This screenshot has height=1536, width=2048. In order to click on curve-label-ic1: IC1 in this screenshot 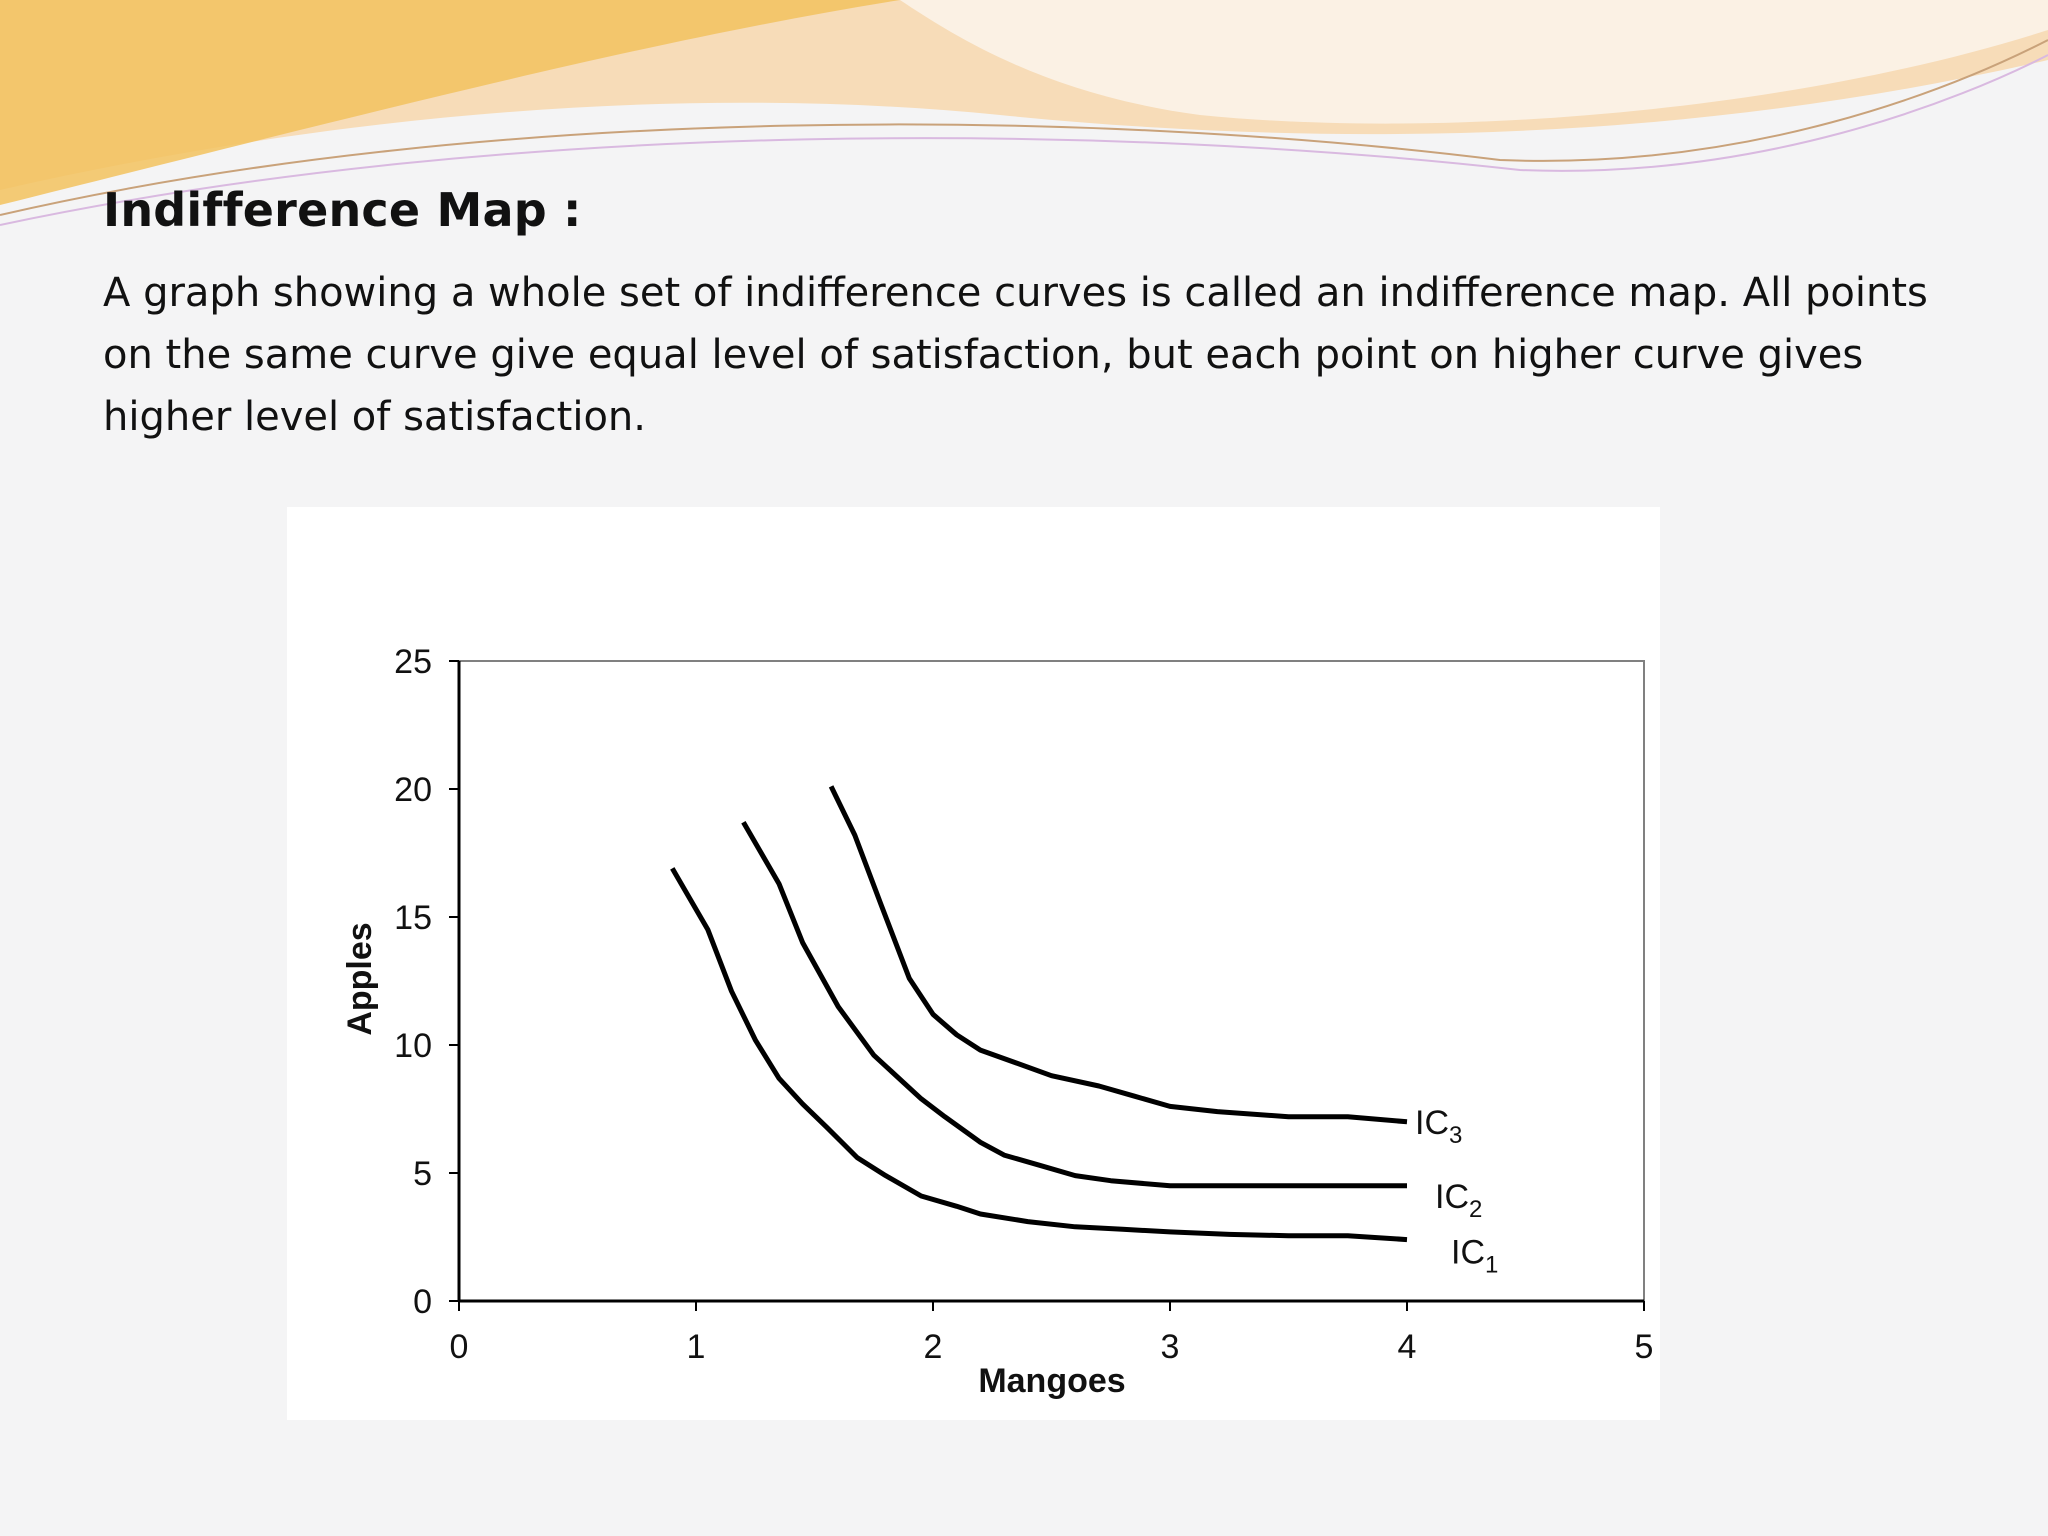, I will do `click(1474, 1256)`.